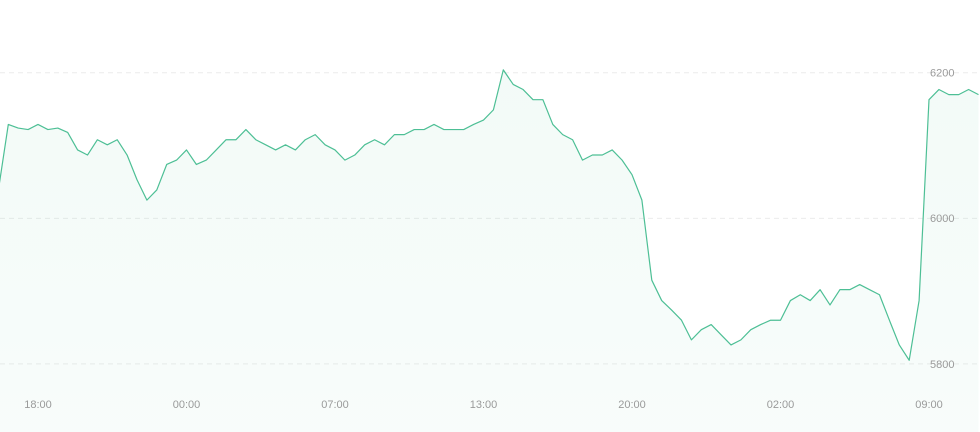  What do you see at coordinates (942, 219) in the screenshot?
I see `y-tick-label: 6000` at bounding box center [942, 219].